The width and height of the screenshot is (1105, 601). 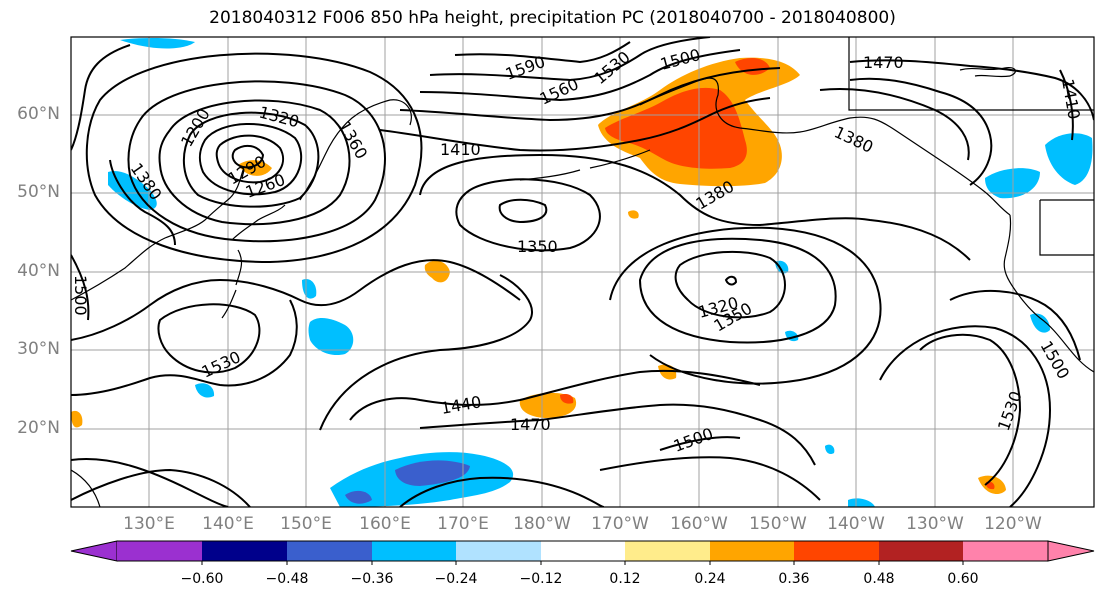 What do you see at coordinates (541, 579) in the screenshot?
I see `colorbar-tick-label: −0.12` at bounding box center [541, 579].